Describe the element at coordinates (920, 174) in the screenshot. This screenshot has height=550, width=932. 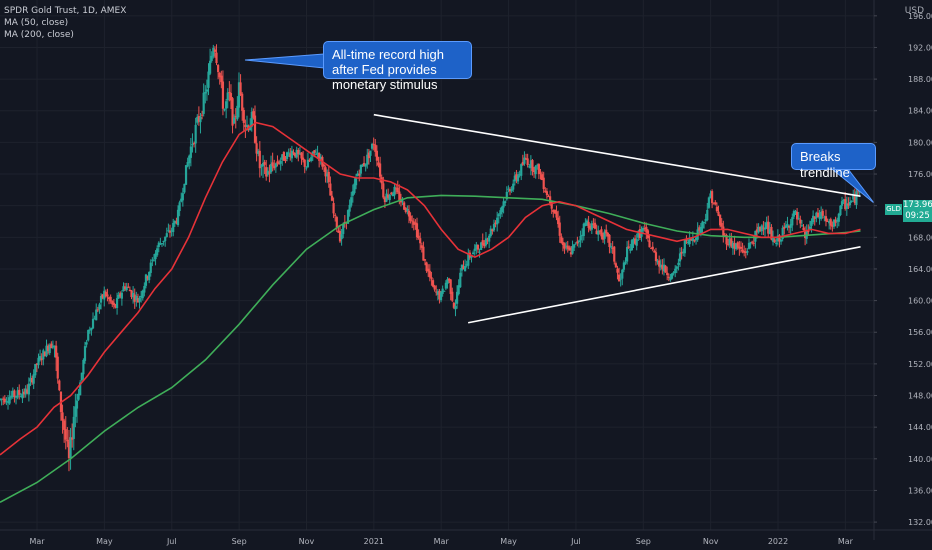
I see `price-tick-label: 176.00` at that location.